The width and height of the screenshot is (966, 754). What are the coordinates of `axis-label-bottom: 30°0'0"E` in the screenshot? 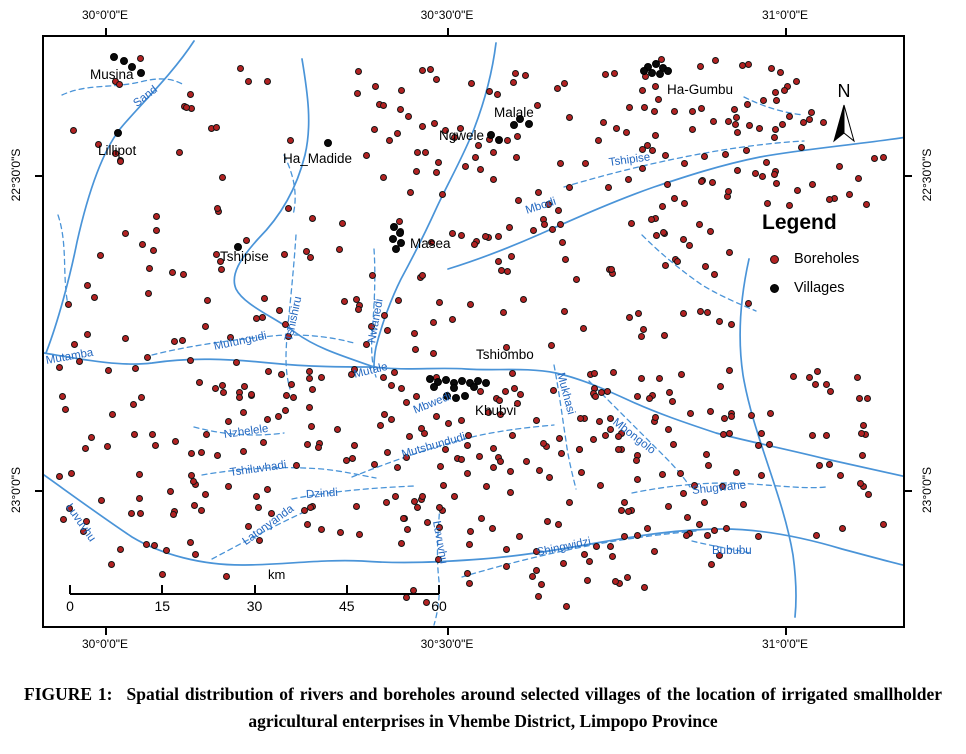 It's located at (105, 644).